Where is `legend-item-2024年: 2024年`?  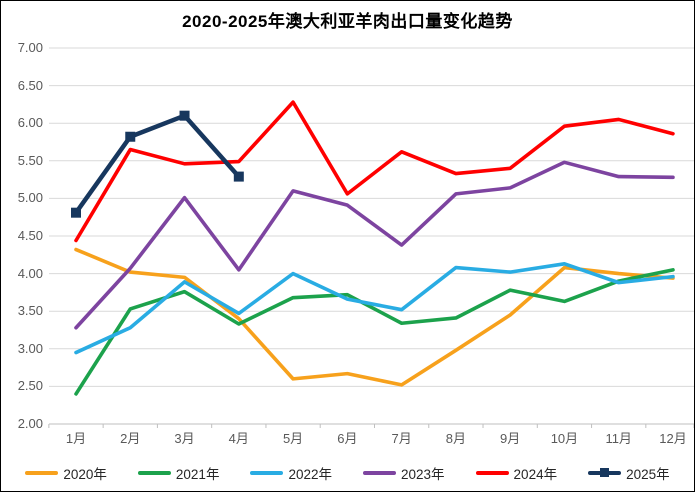 legend-item-2024年: 2024年 is located at coordinates (516, 473).